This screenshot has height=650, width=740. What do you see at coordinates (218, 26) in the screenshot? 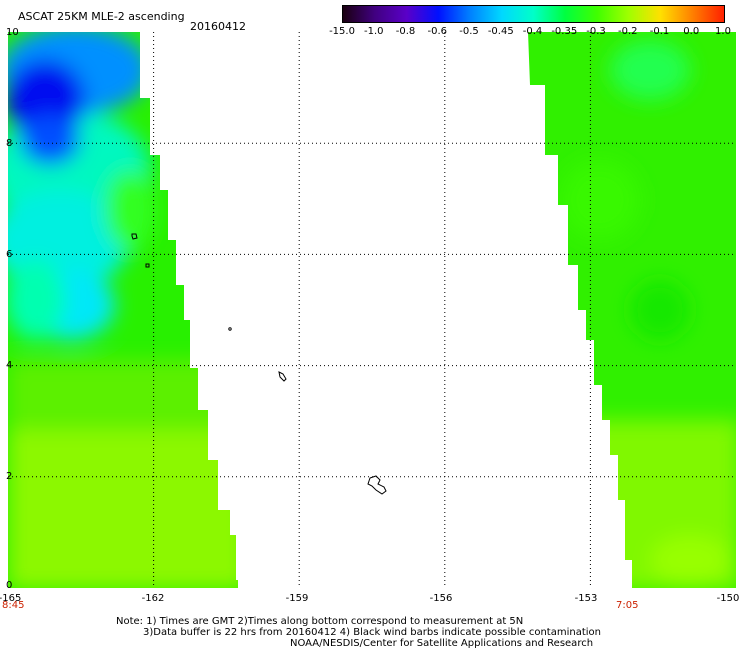
I see `map-date: 20160412` at bounding box center [218, 26].